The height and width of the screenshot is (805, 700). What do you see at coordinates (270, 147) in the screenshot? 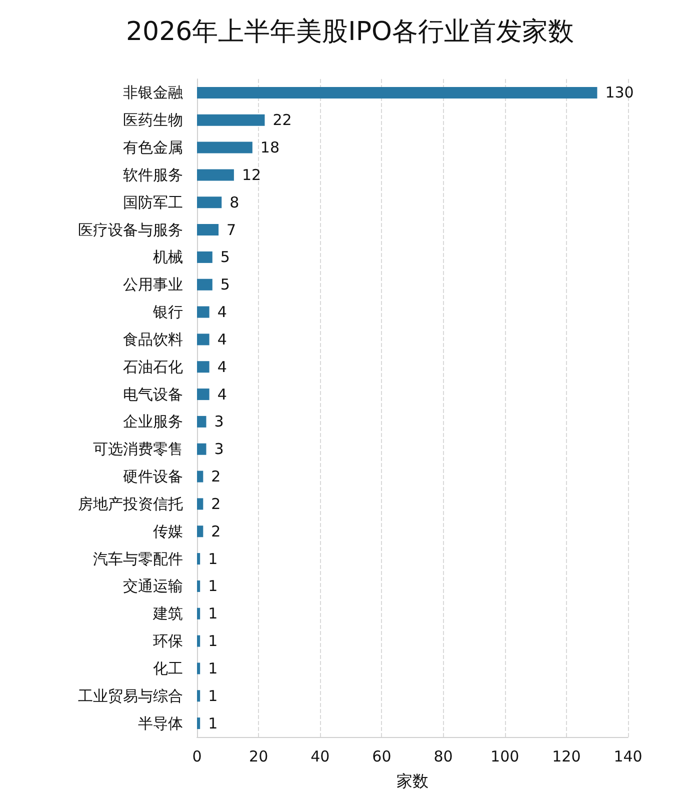
I see `data-label: 18` at bounding box center [270, 147].